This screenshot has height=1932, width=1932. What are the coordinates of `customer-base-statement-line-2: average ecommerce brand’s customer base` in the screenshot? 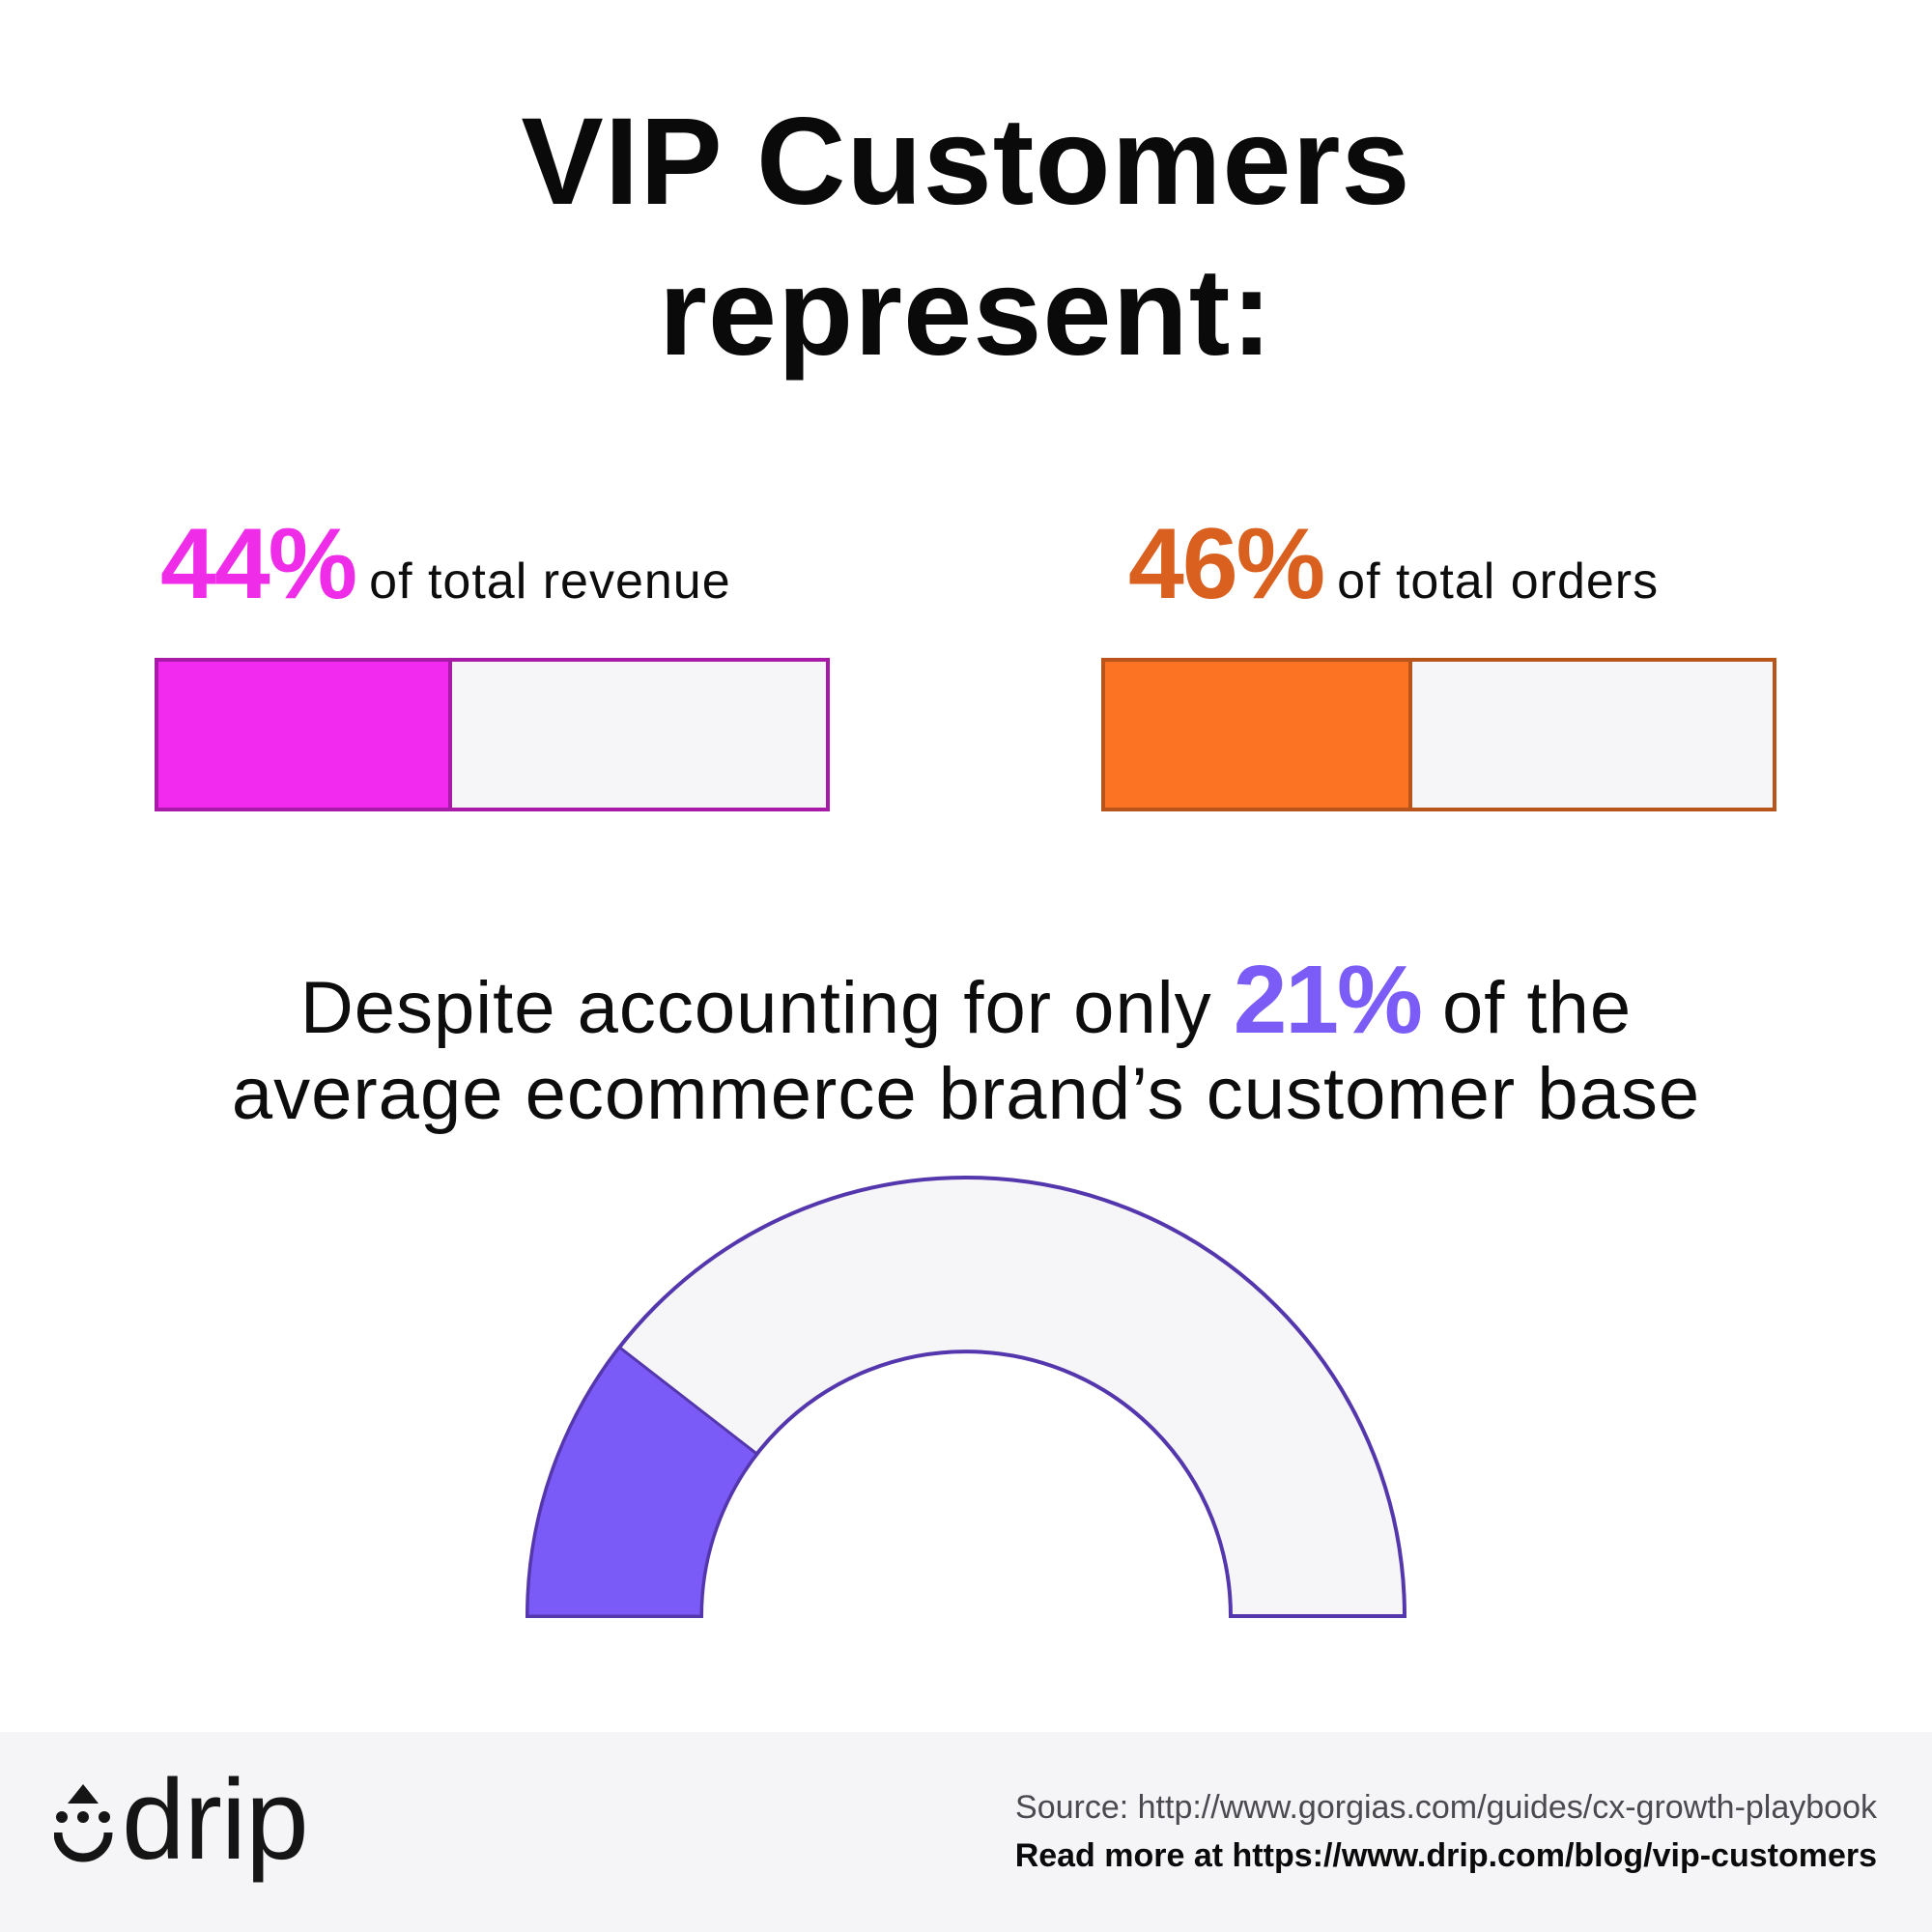 It's located at (966, 1094).